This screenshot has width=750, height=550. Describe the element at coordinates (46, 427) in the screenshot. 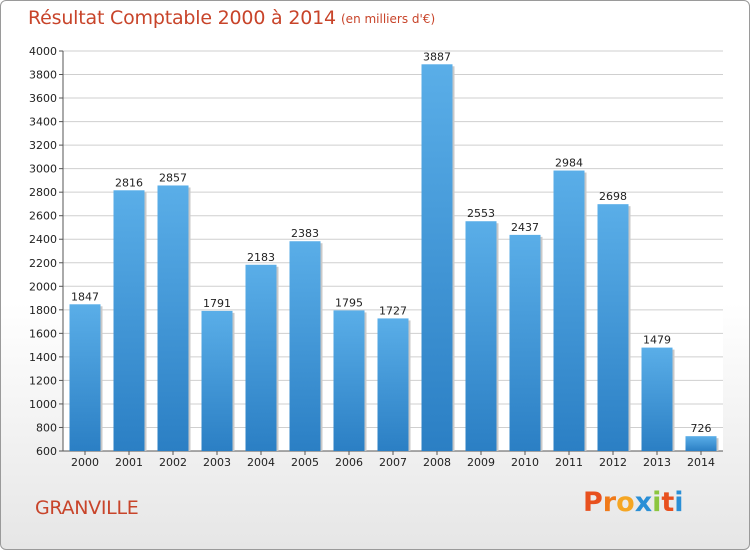

I see `y-tick-label: 800` at that location.